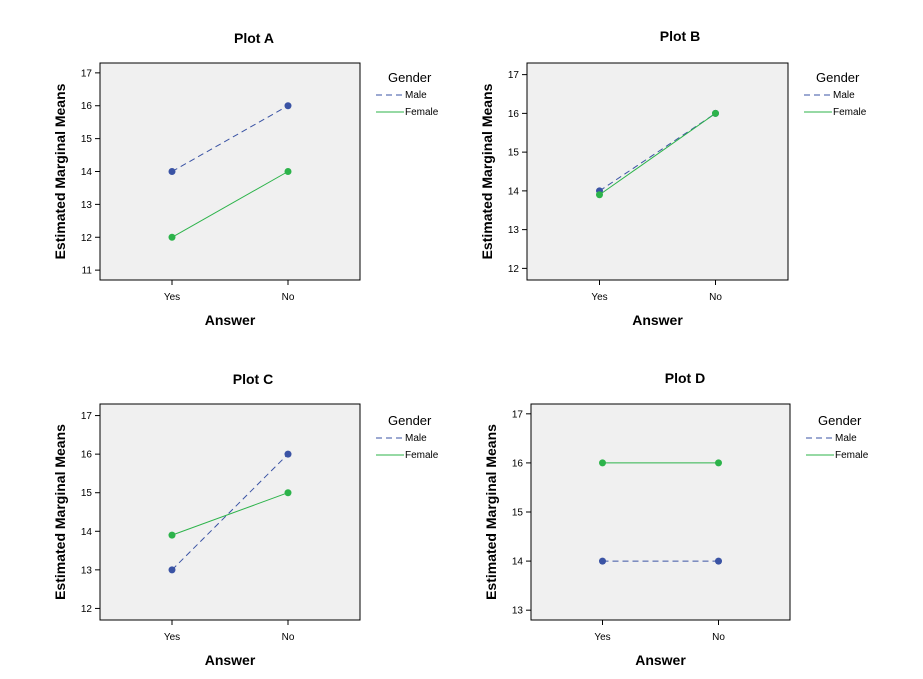 This screenshot has width=923, height=679. Describe the element at coordinates (87, 271) in the screenshot. I see `y-tick-label: 11` at that location.